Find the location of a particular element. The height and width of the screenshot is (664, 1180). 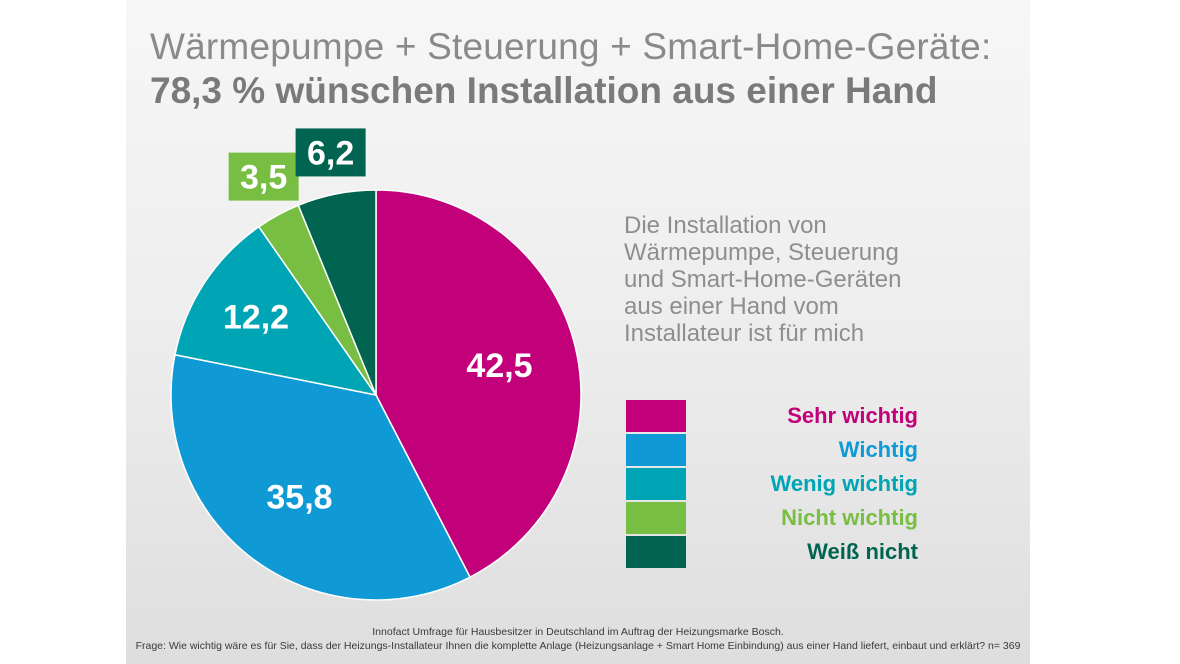

legend-label: Weiß nicht is located at coordinates (862, 551).